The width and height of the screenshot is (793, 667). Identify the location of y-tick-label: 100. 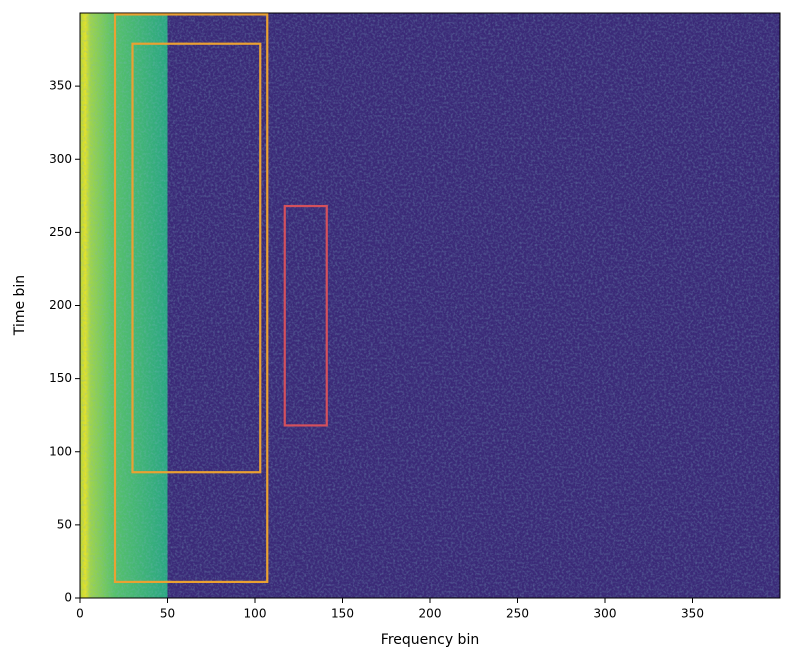
(60, 451).